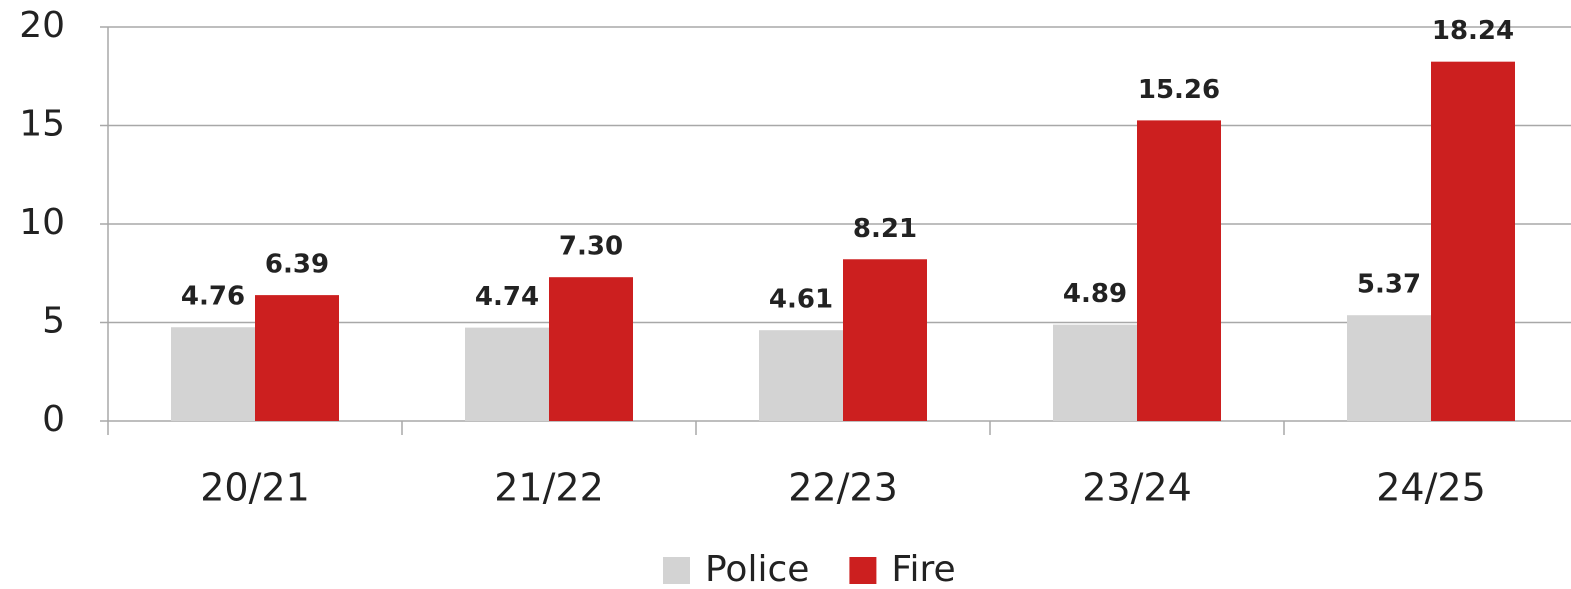 The height and width of the screenshot is (589, 1571). Describe the element at coordinates (213, 297) in the screenshot. I see `value-label: 4.76` at that location.